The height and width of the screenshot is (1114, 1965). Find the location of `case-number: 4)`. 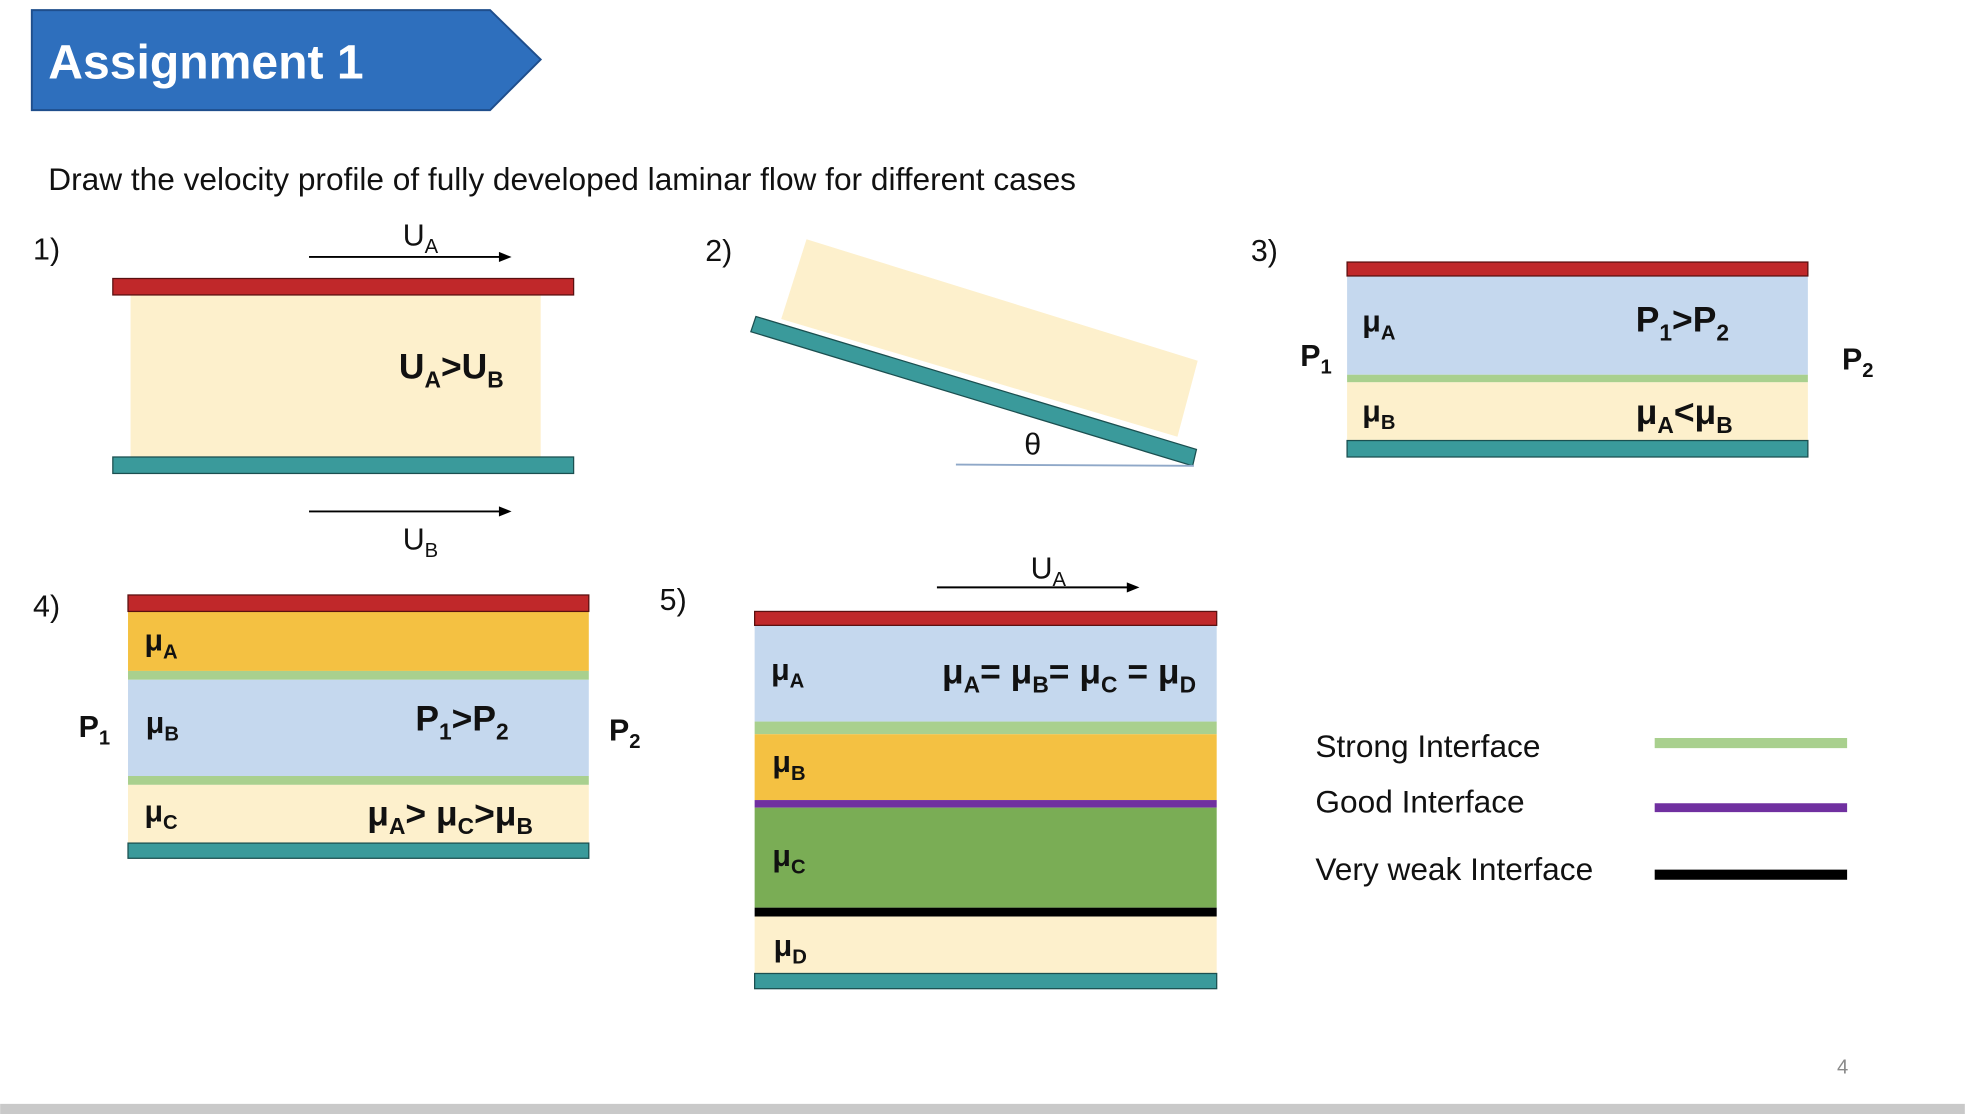

case-number: 4) is located at coordinates (46, 606).